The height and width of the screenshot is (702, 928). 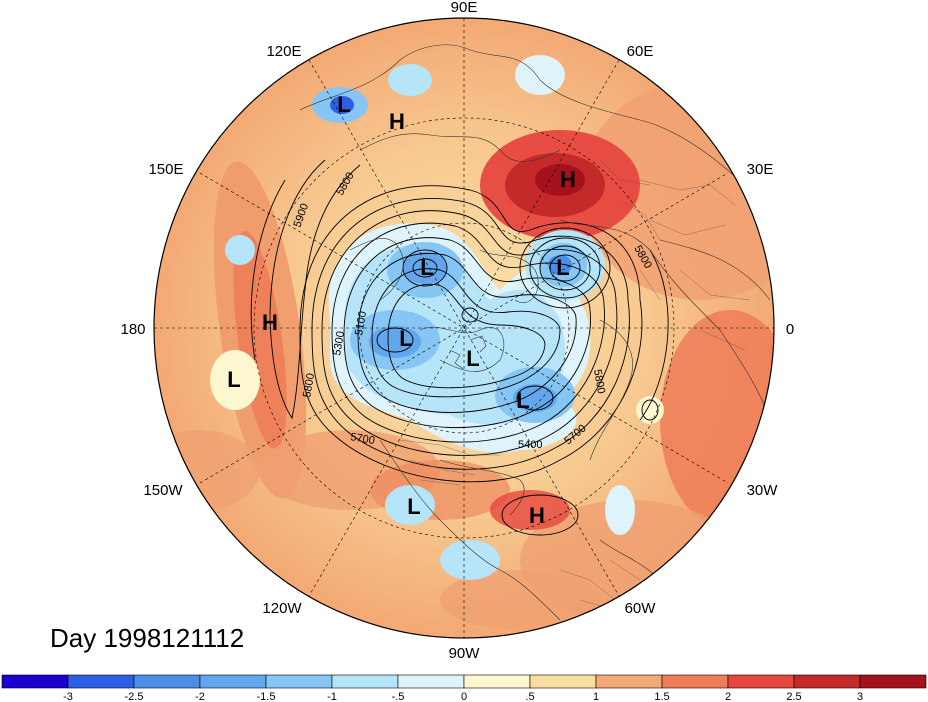 I want to click on lon-label-150E: 150E, so click(x=165, y=169).